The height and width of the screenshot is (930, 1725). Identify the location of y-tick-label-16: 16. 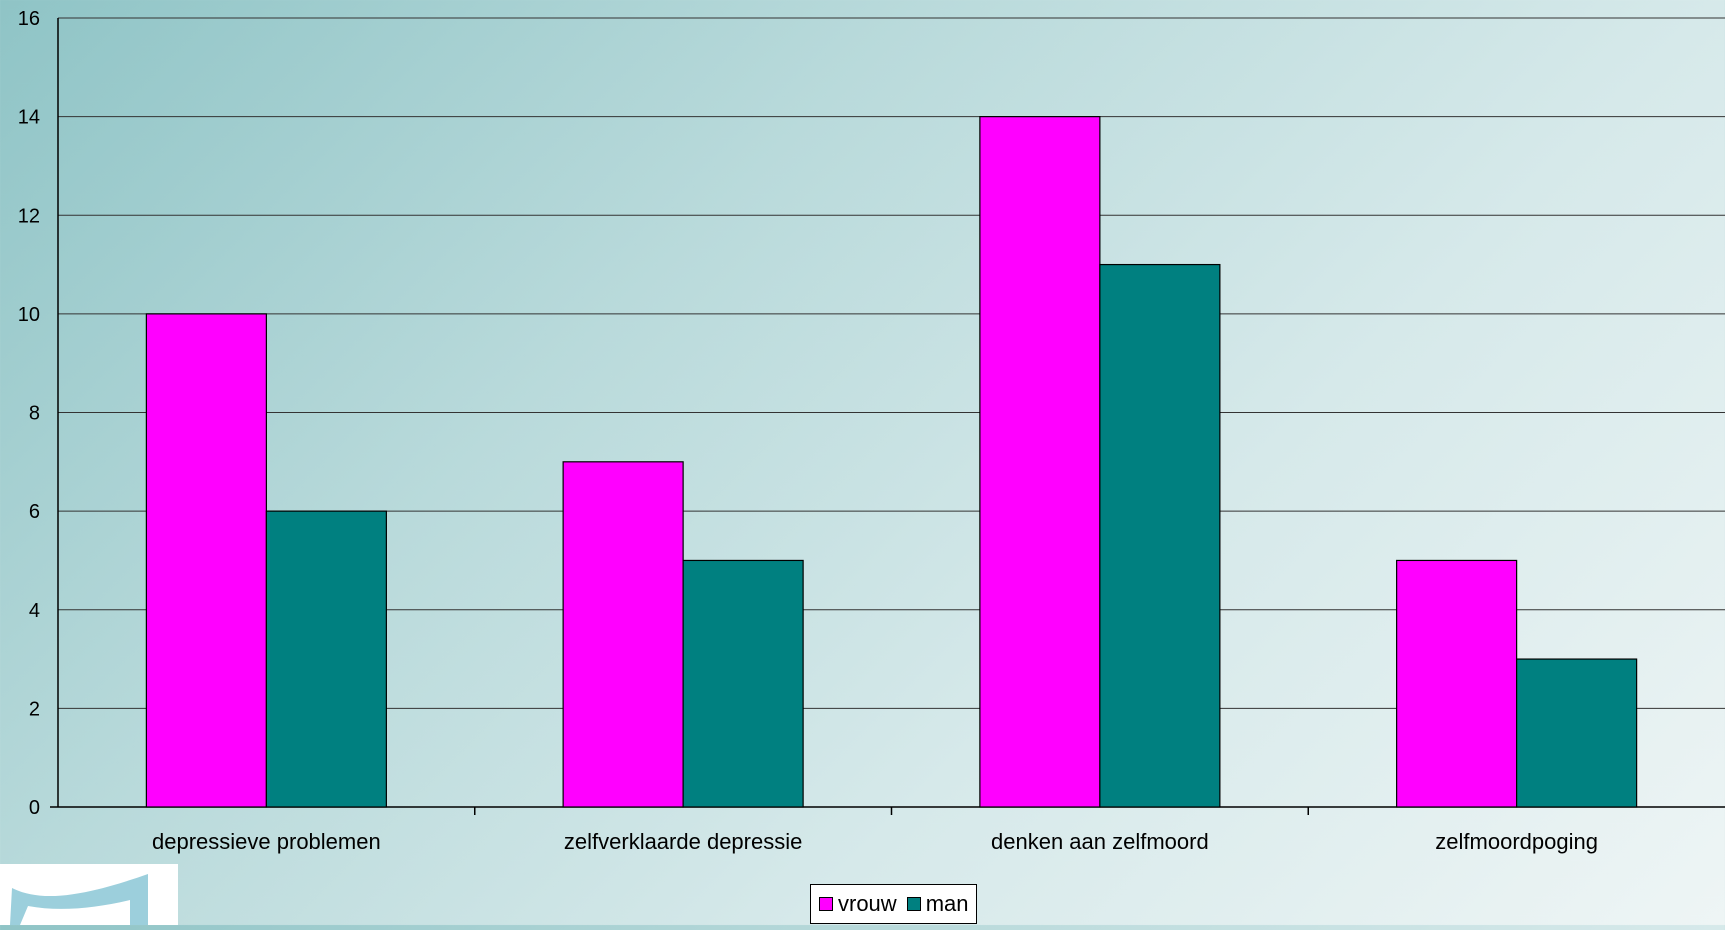
(29, 19).